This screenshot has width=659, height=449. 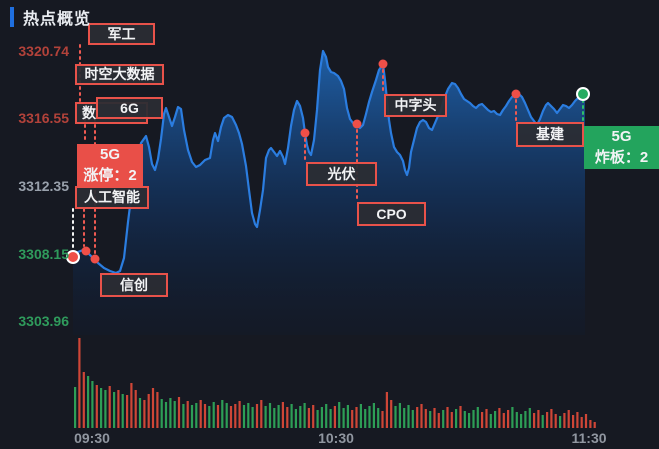 I want to click on y-axis-price-label: 3320.74, so click(x=43, y=51).